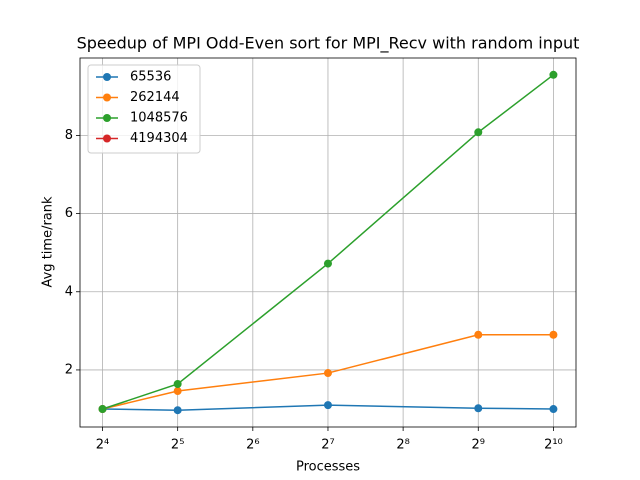 This screenshot has width=640, height=480. Describe the element at coordinates (478, 445) in the screenshot. I see `x-tick-label: 2⁹` at that location.